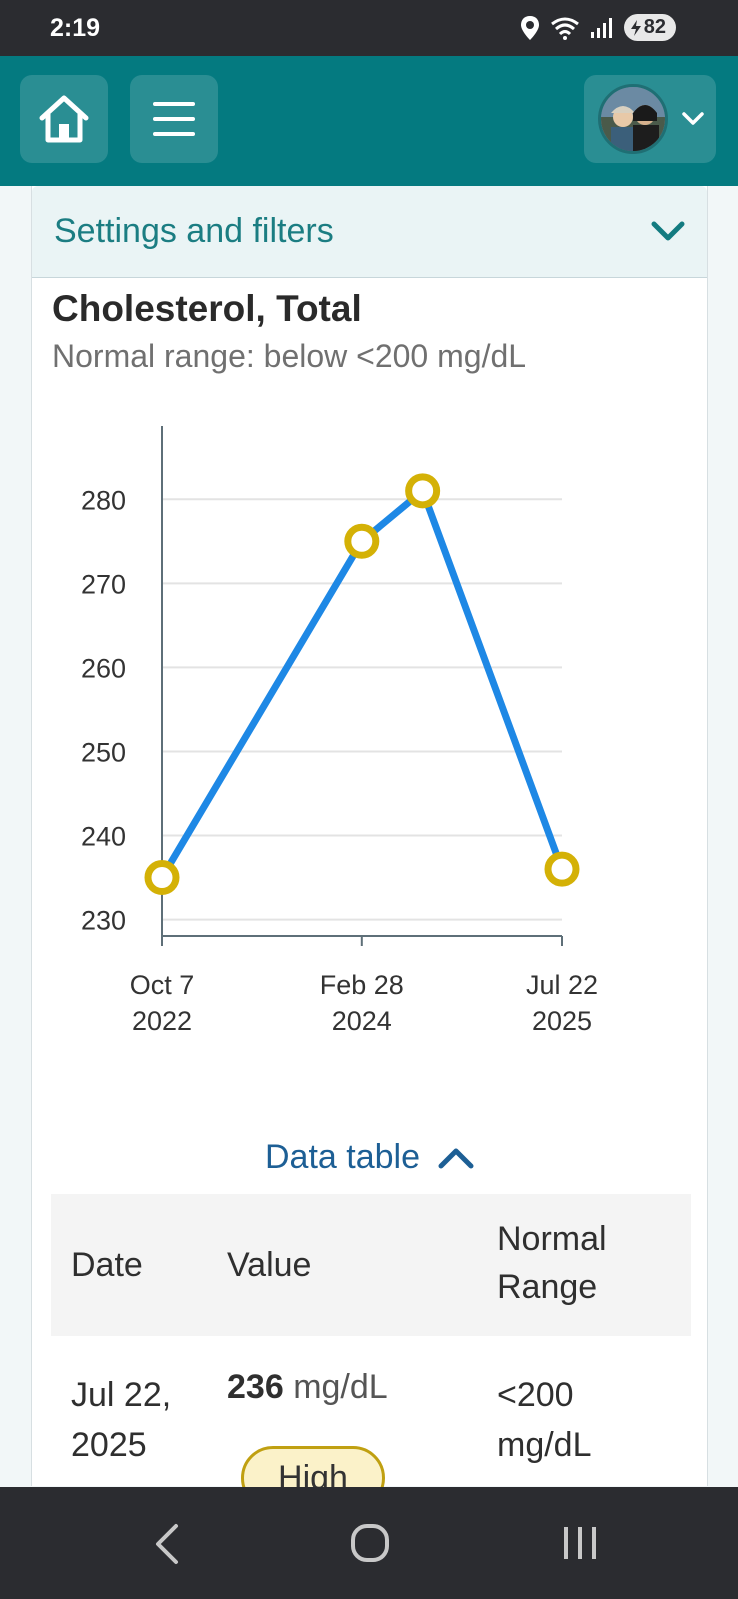 This screenshot has width=738, height=1599. What do you see at coordinates (371, 1265) in the screenshot?
I see `table-header: Date Value Normal Range` at bounding box center [371, 1265].